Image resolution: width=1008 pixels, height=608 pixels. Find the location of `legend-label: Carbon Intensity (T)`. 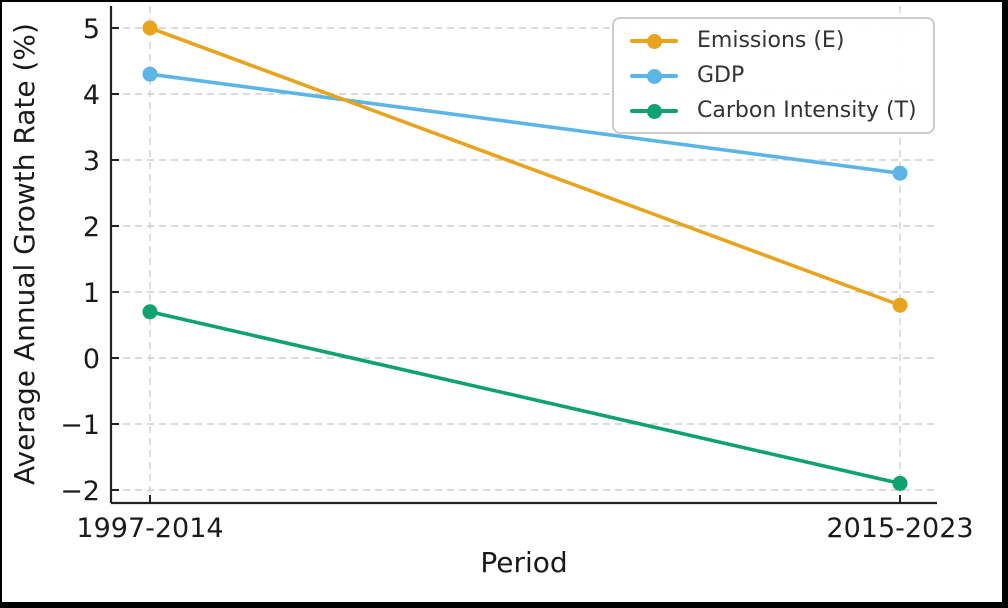

legend-label: Carbon Intensity (T) is located at coordinates (807, 110).